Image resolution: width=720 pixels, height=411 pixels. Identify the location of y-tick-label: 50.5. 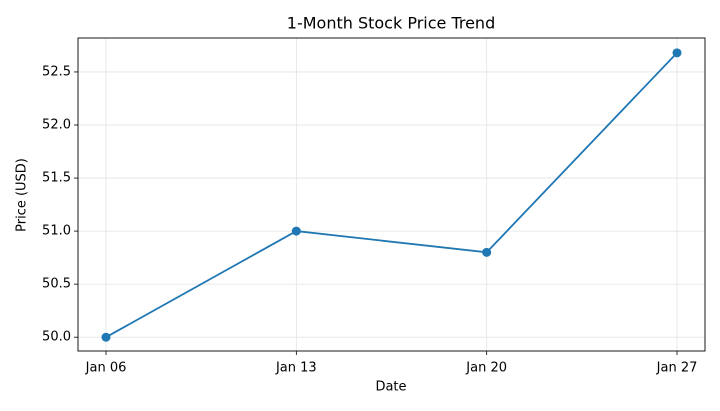
(56, 284).